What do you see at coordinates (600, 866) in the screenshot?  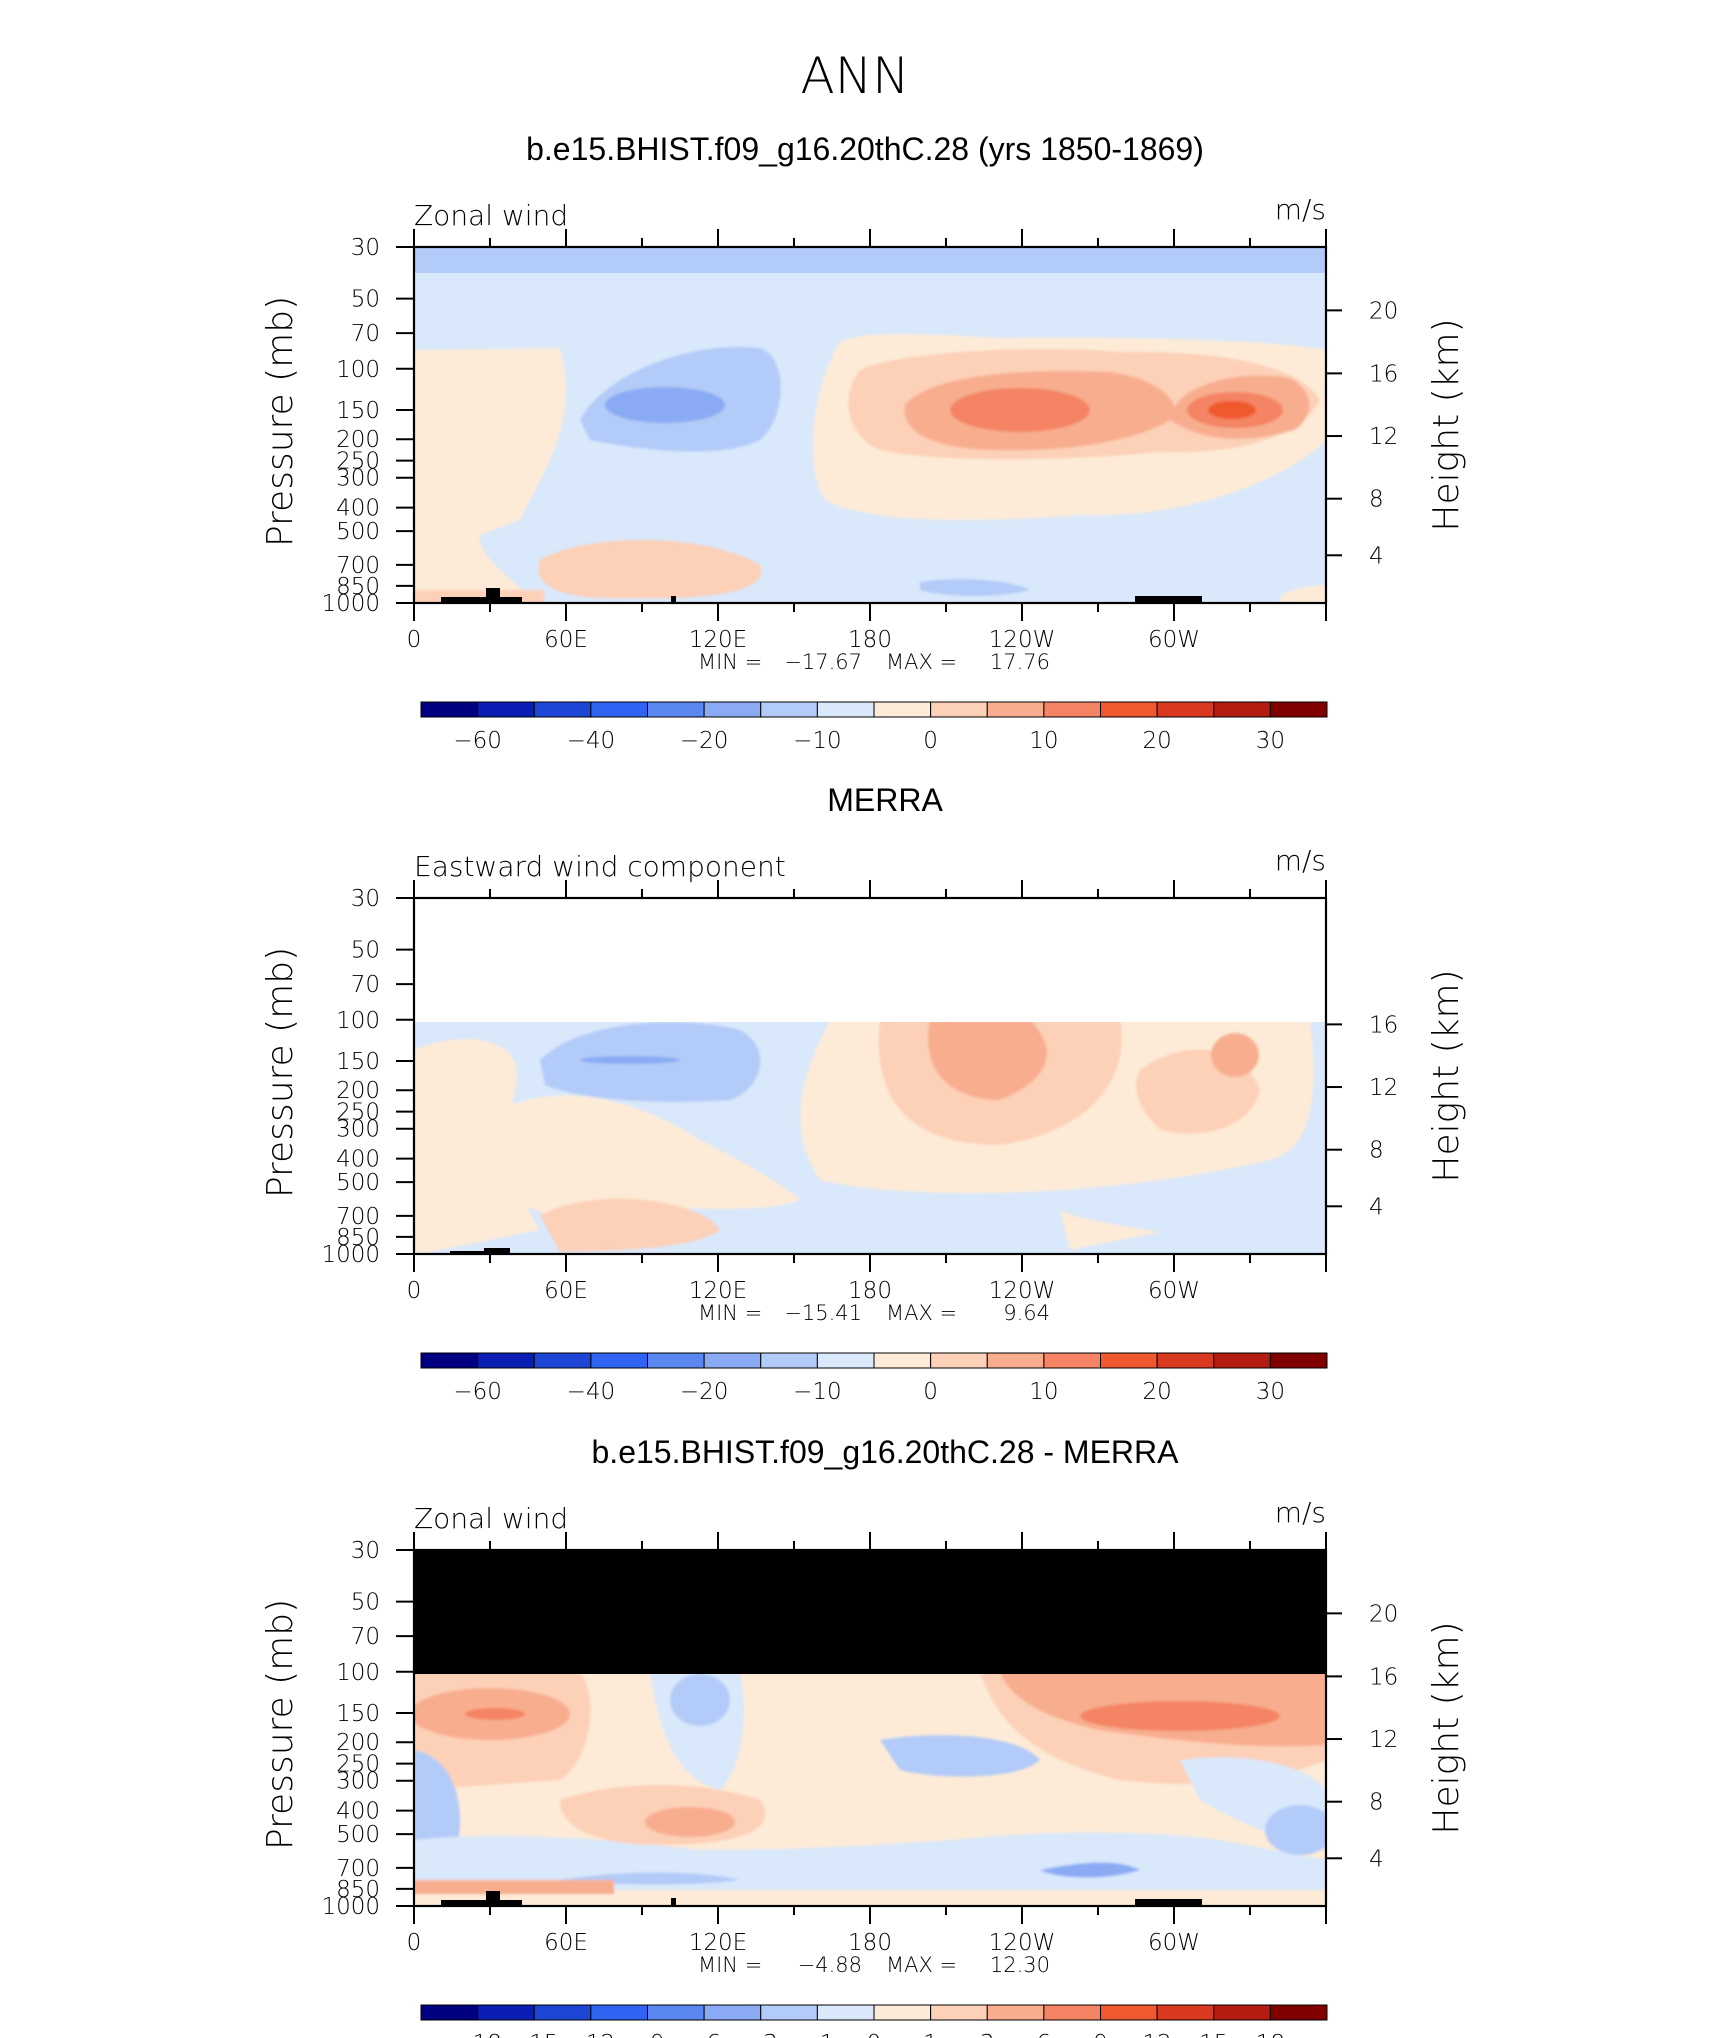 I see `variable-label: Eastward wind component` at bounding box center [600, 866].